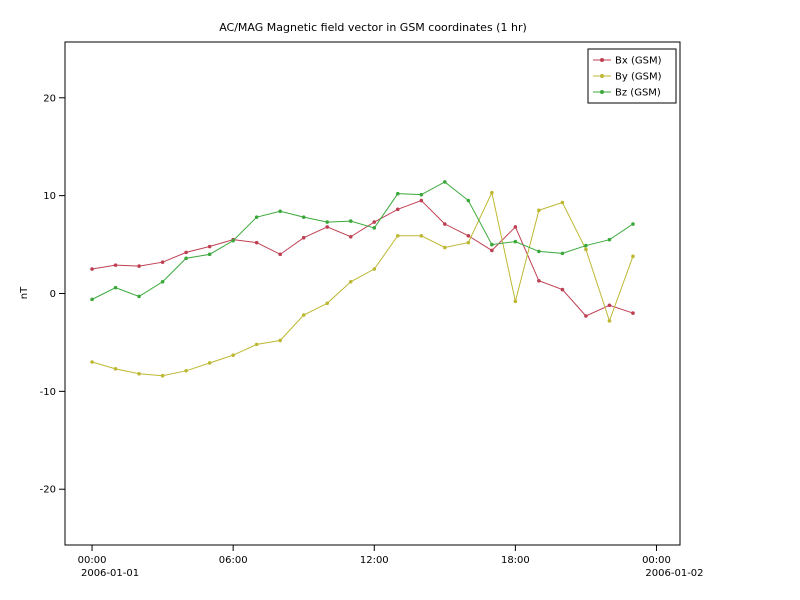  I want to click on y-tick-label: -20, so click(48, 490).